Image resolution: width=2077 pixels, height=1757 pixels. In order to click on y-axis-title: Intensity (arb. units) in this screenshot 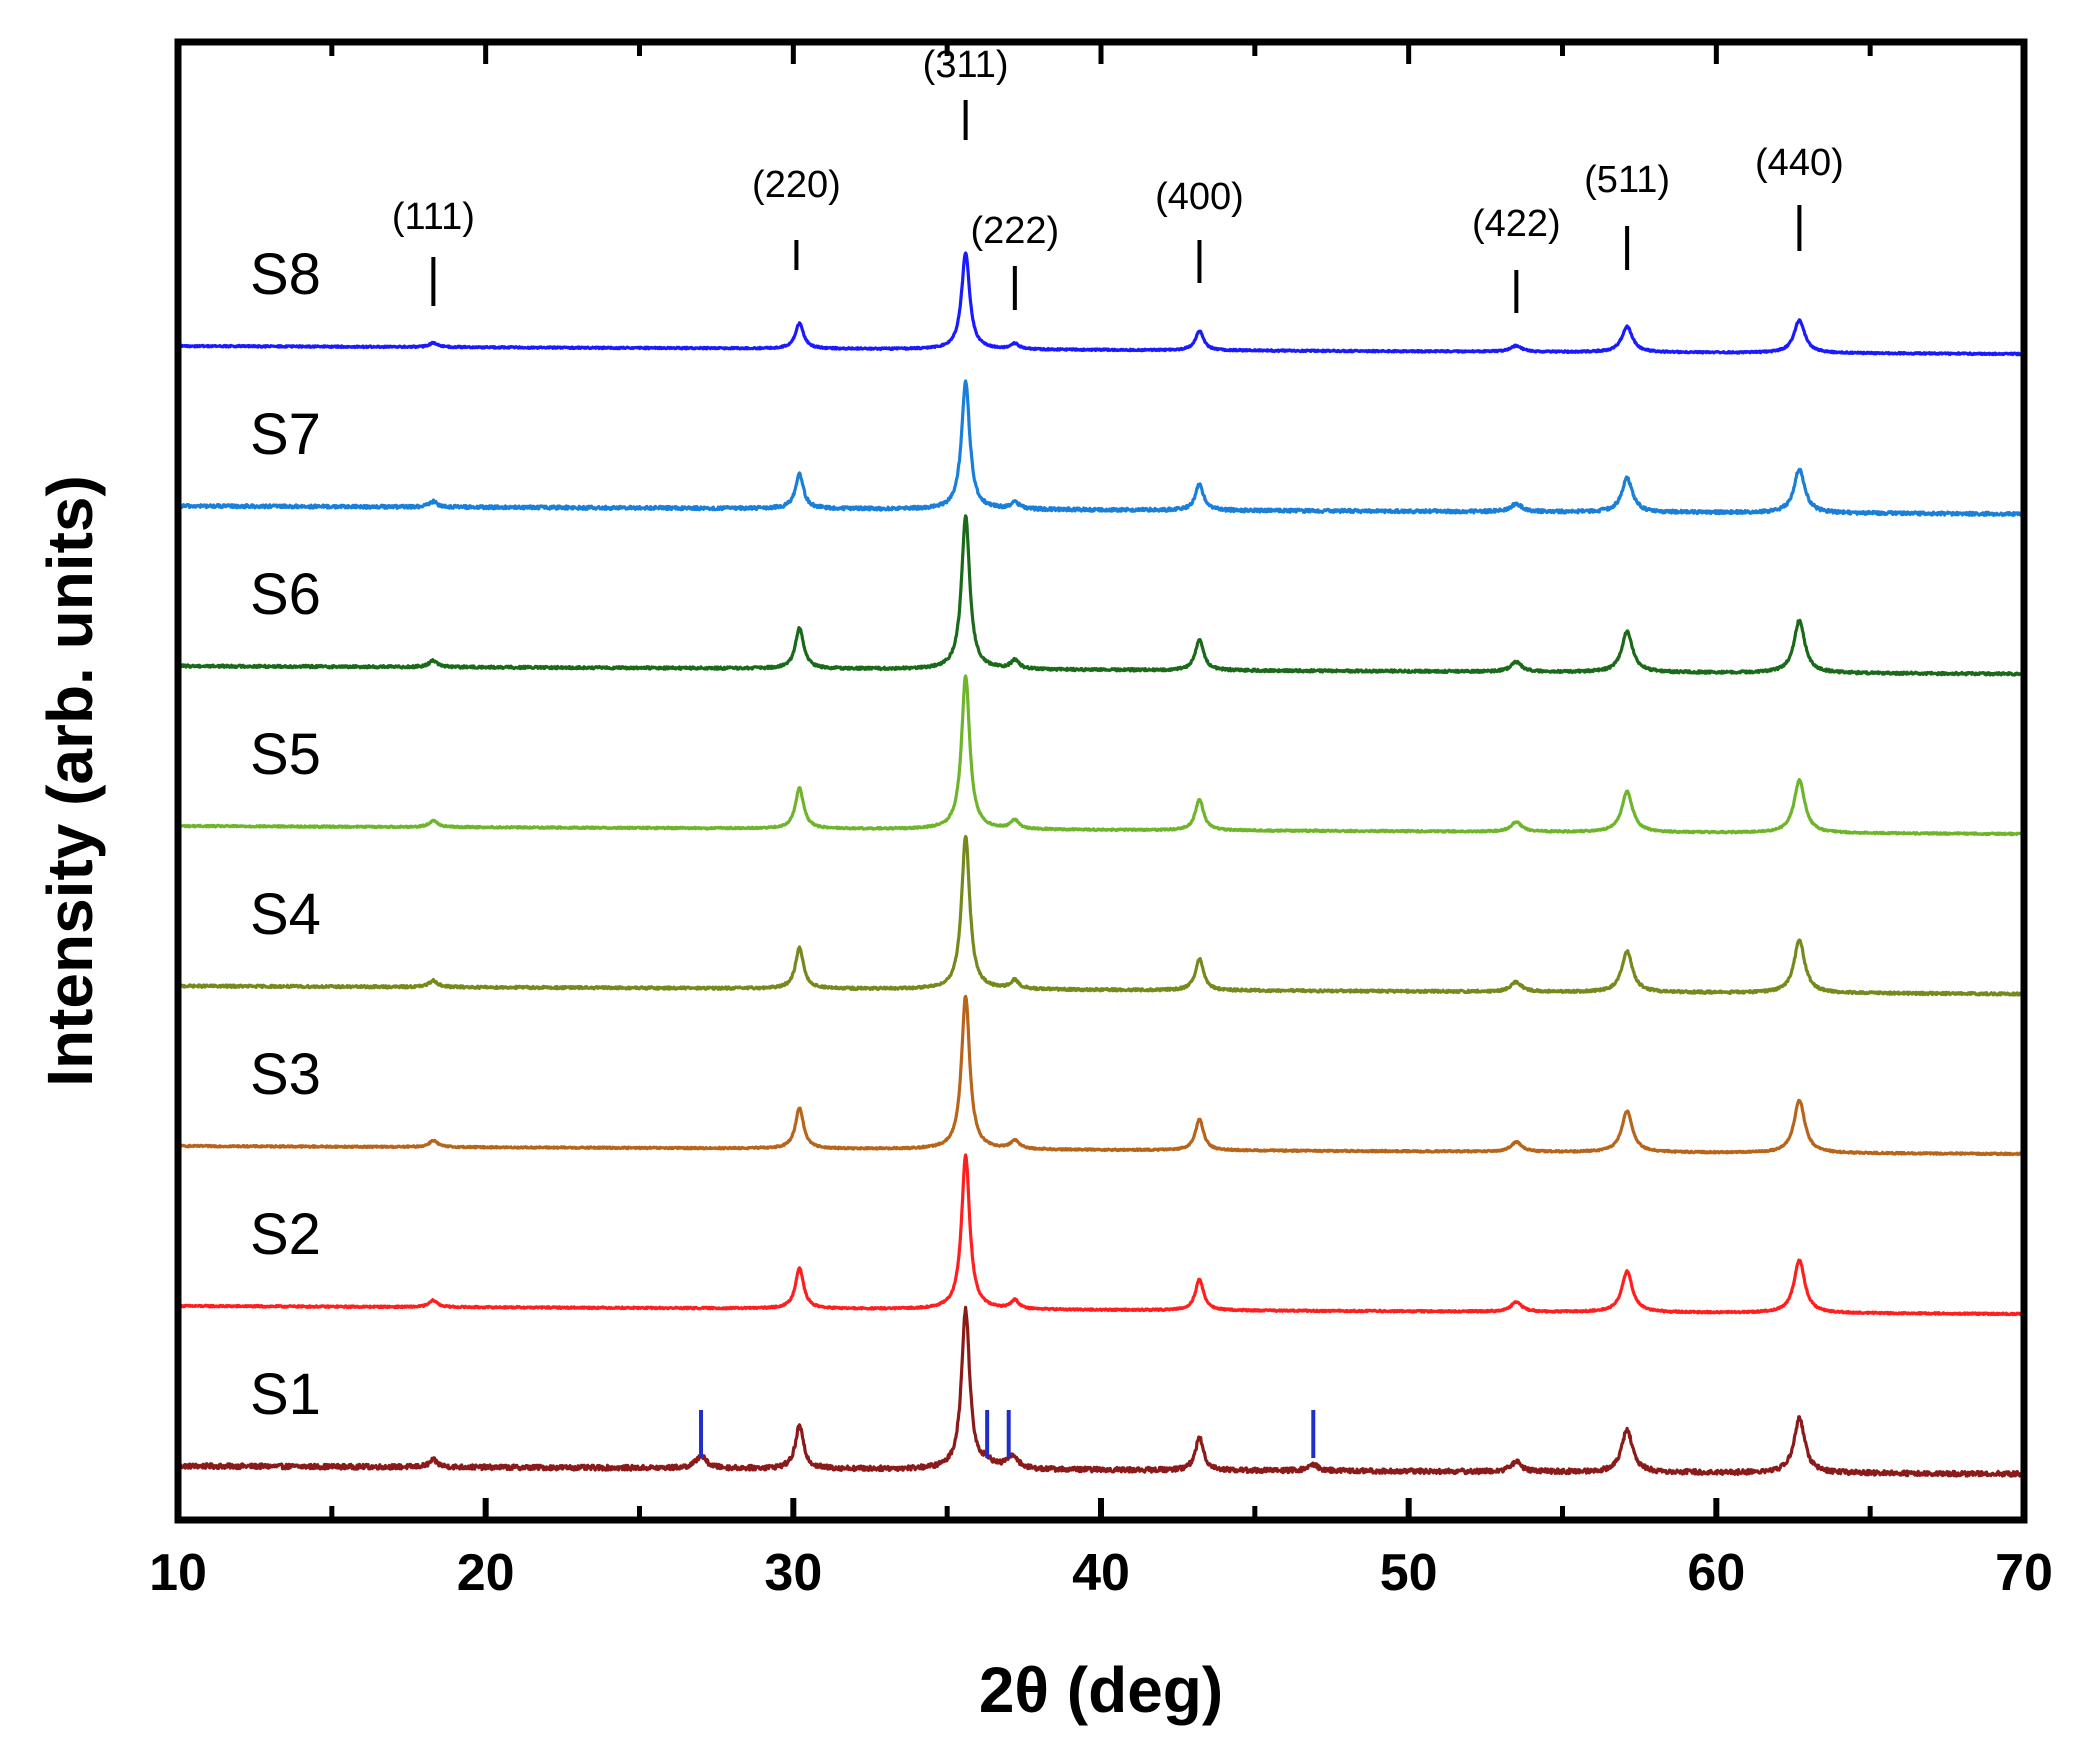, I will do `click(70, 781)`.